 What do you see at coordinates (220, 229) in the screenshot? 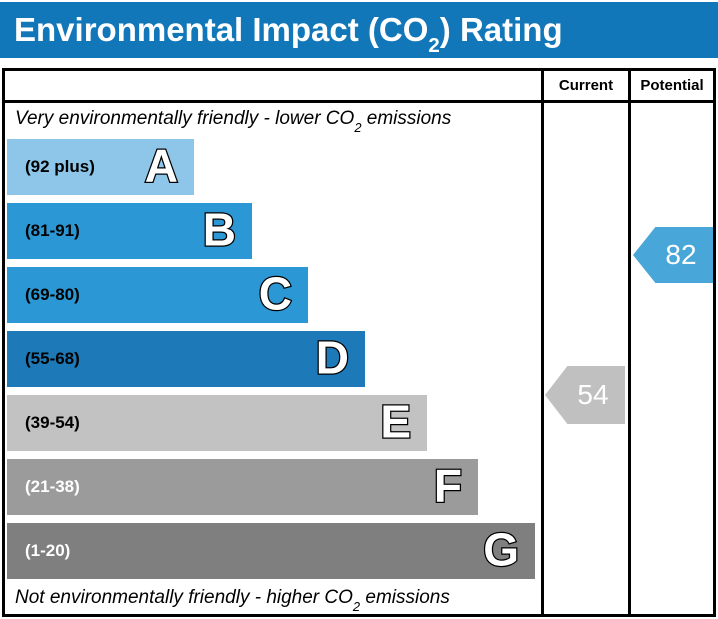
I see `band-letter: B` at bounding box center [220, 229].